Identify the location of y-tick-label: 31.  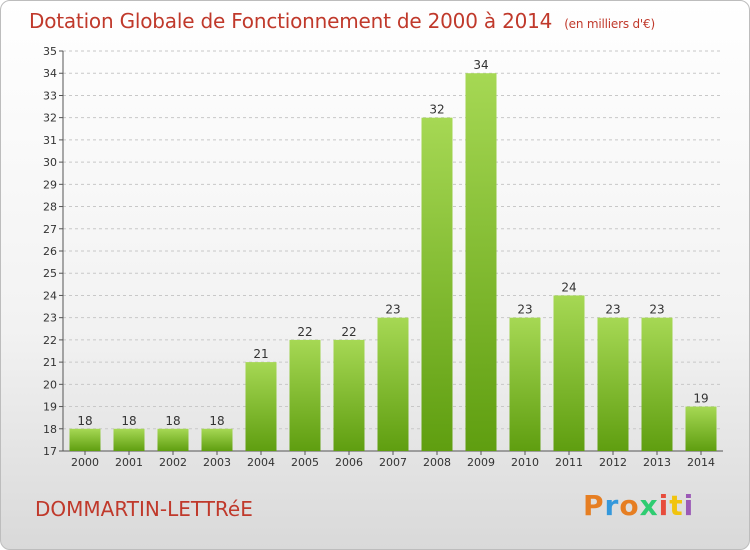
(50, 140).